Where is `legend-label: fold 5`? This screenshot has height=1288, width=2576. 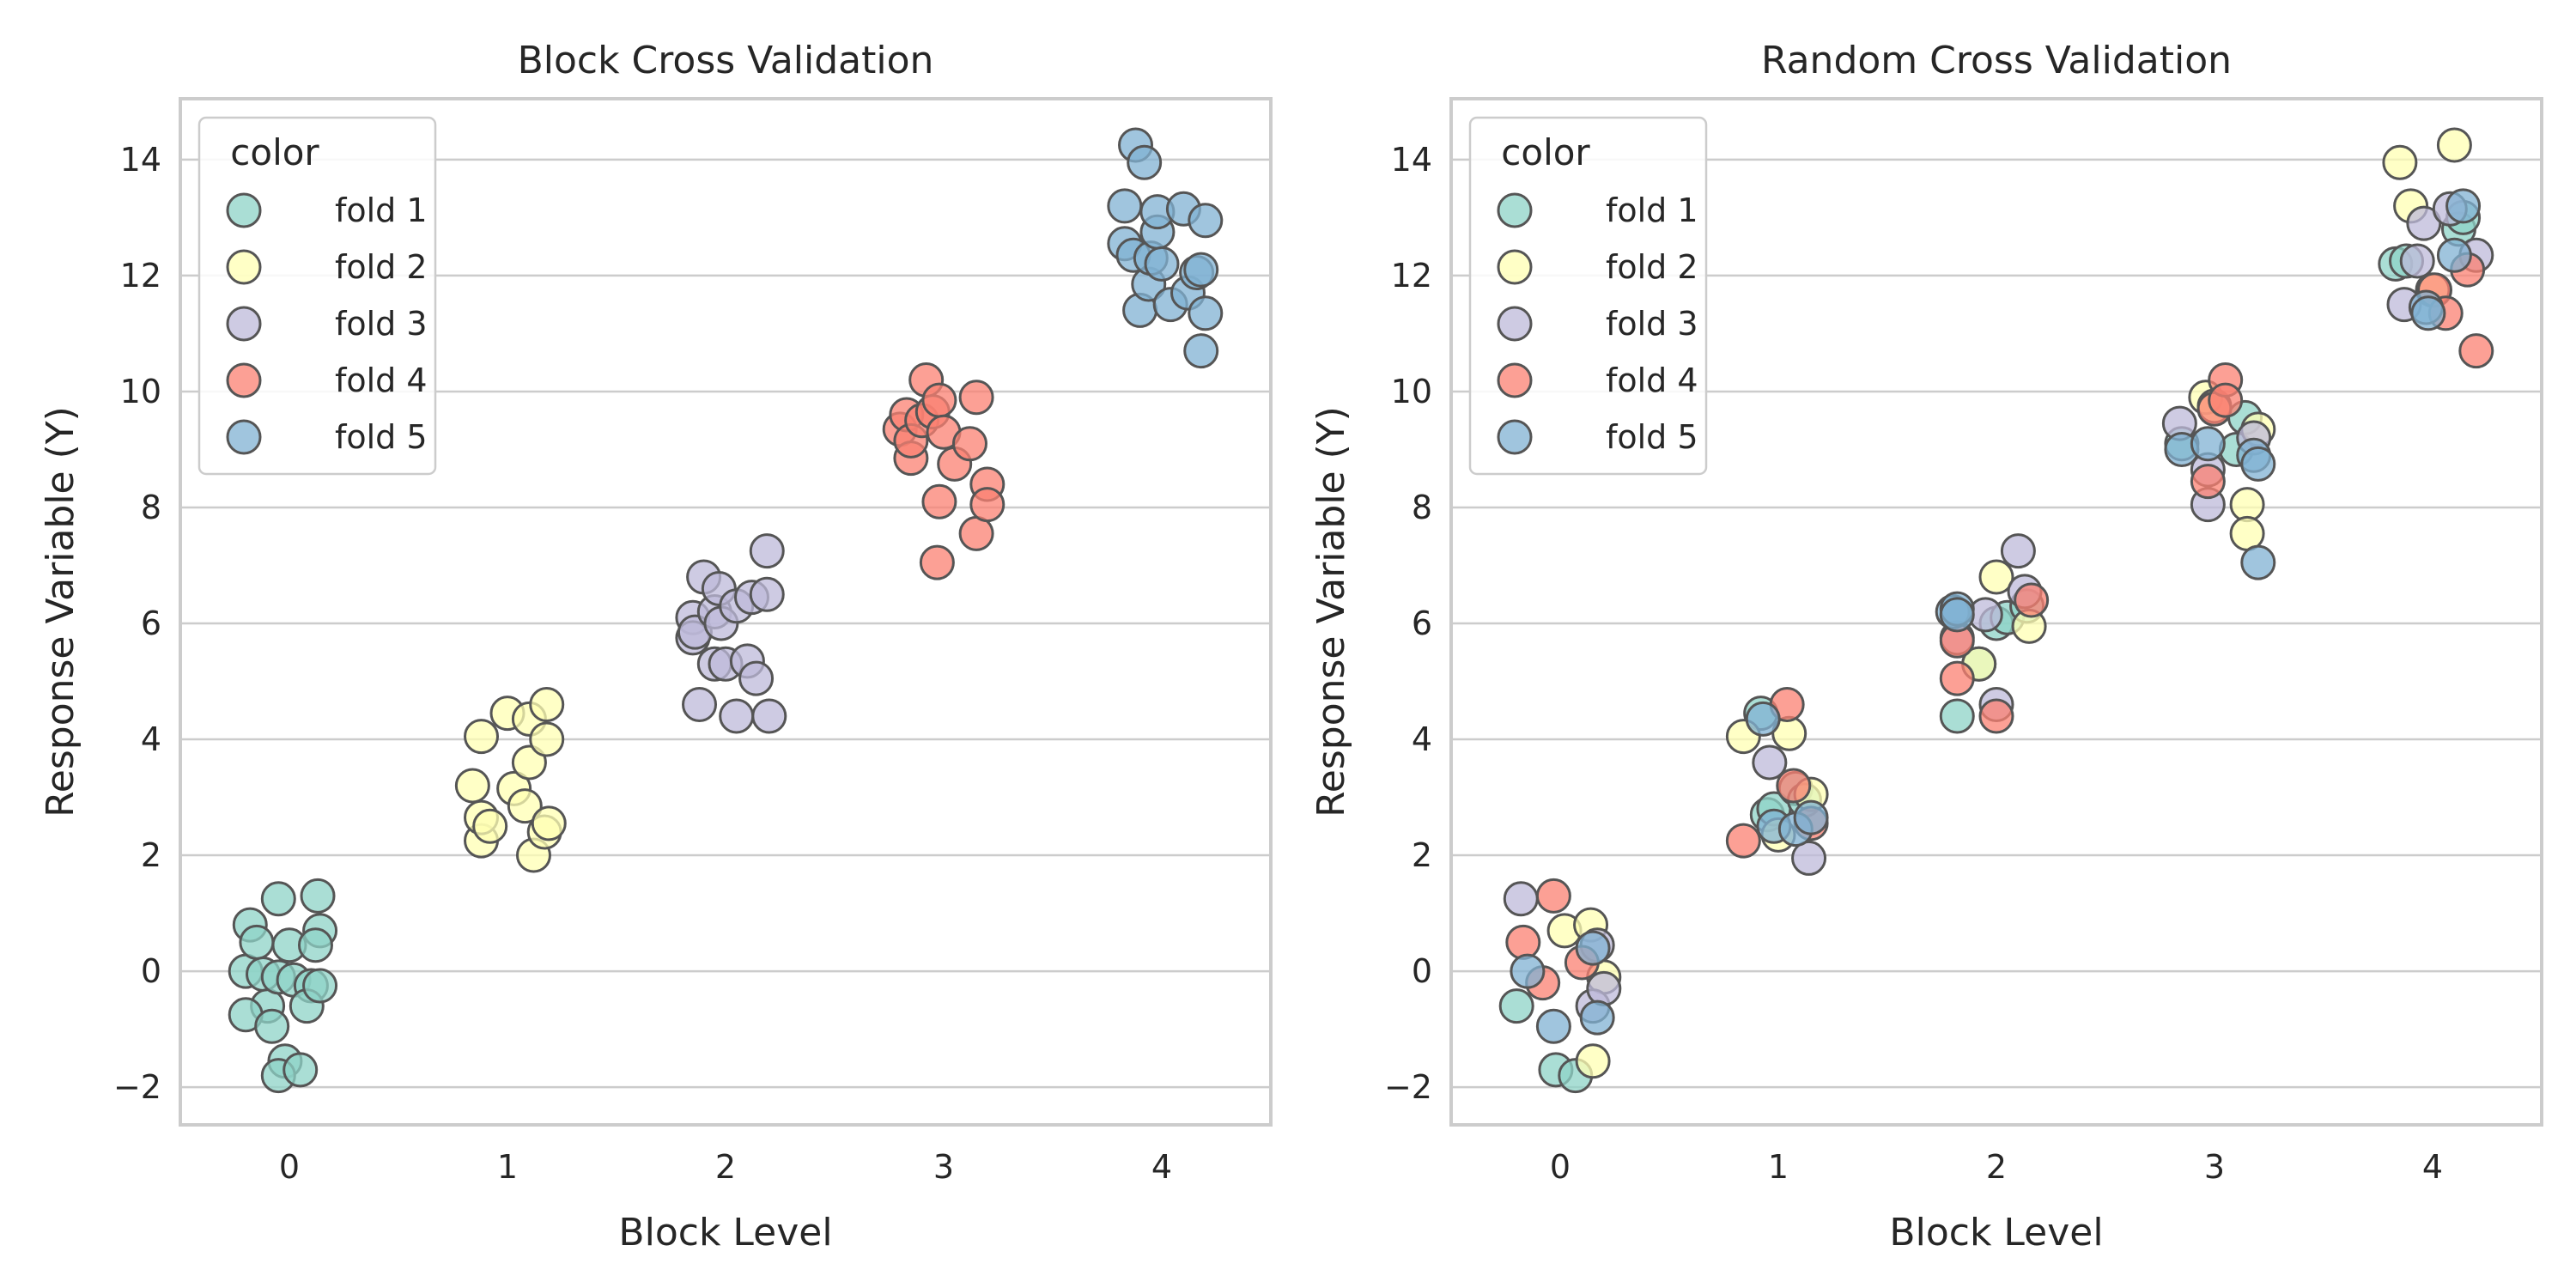 legend-label: fold 5 is located at coordinates (1652, 437).